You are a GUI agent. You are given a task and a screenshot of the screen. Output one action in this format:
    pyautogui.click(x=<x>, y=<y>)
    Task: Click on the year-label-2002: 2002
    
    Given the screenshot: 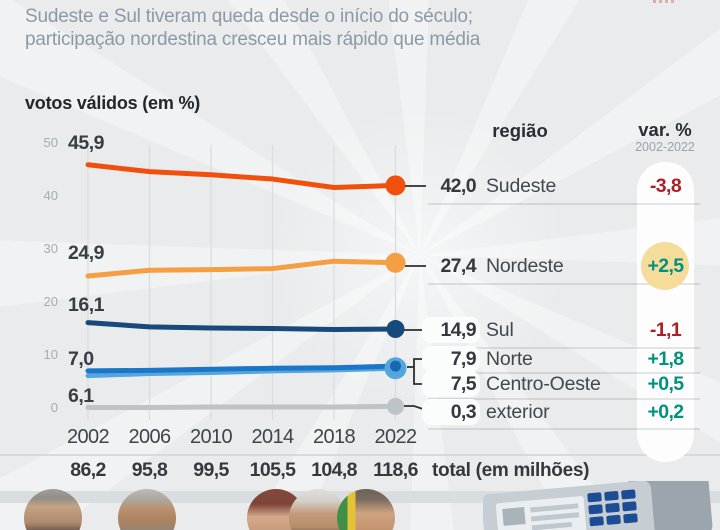 What is the action you would take?
    pyautogui.click(x=88, y=437)
    